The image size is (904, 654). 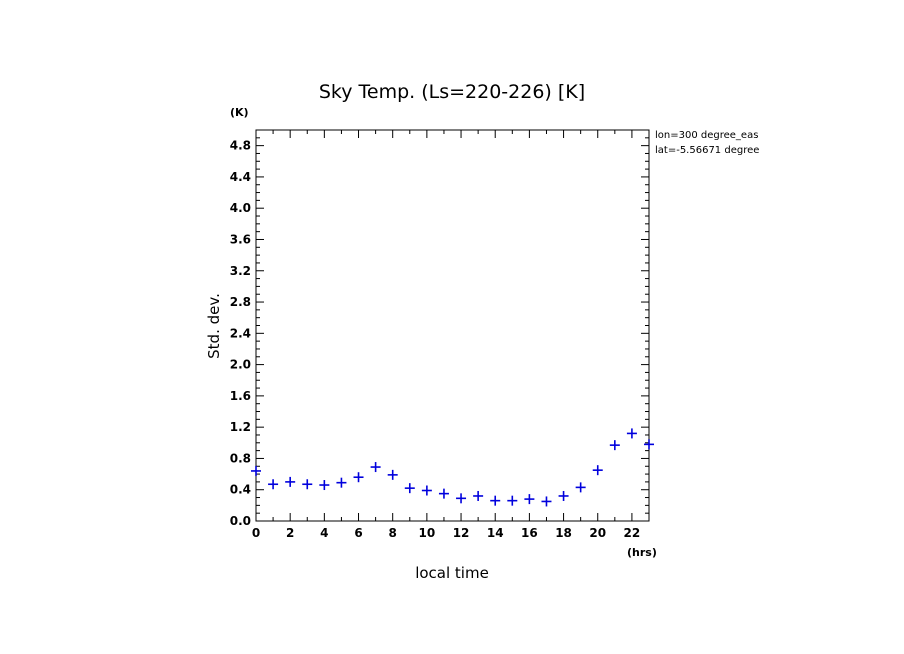 What do you see at coordinates (240, 427) in the screenshot?
I see `y-tick-label: 1.2` at bounding box center [240, 427].